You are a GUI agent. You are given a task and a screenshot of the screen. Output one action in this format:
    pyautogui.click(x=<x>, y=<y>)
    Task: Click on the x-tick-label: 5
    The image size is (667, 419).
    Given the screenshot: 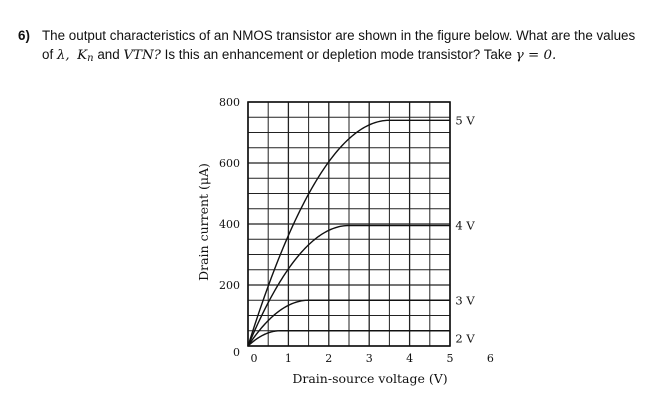 What is the action you would take?
    pyautogui.click(x=450, y=358)
    